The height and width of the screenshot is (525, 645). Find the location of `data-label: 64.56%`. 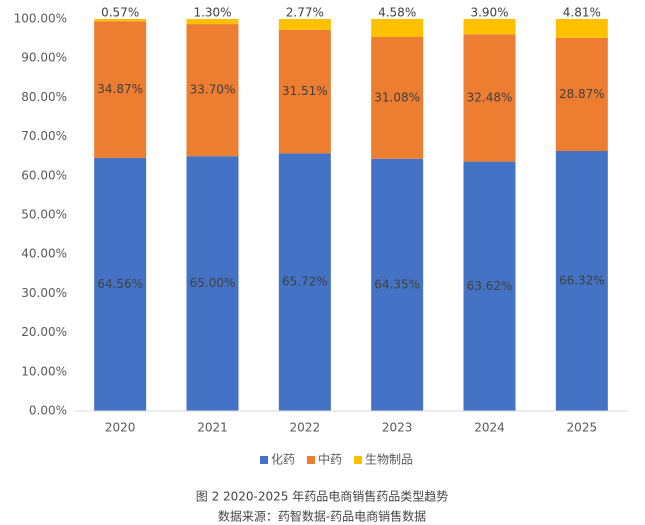

data-label: 64.56% is located at coordinates (120, 284).